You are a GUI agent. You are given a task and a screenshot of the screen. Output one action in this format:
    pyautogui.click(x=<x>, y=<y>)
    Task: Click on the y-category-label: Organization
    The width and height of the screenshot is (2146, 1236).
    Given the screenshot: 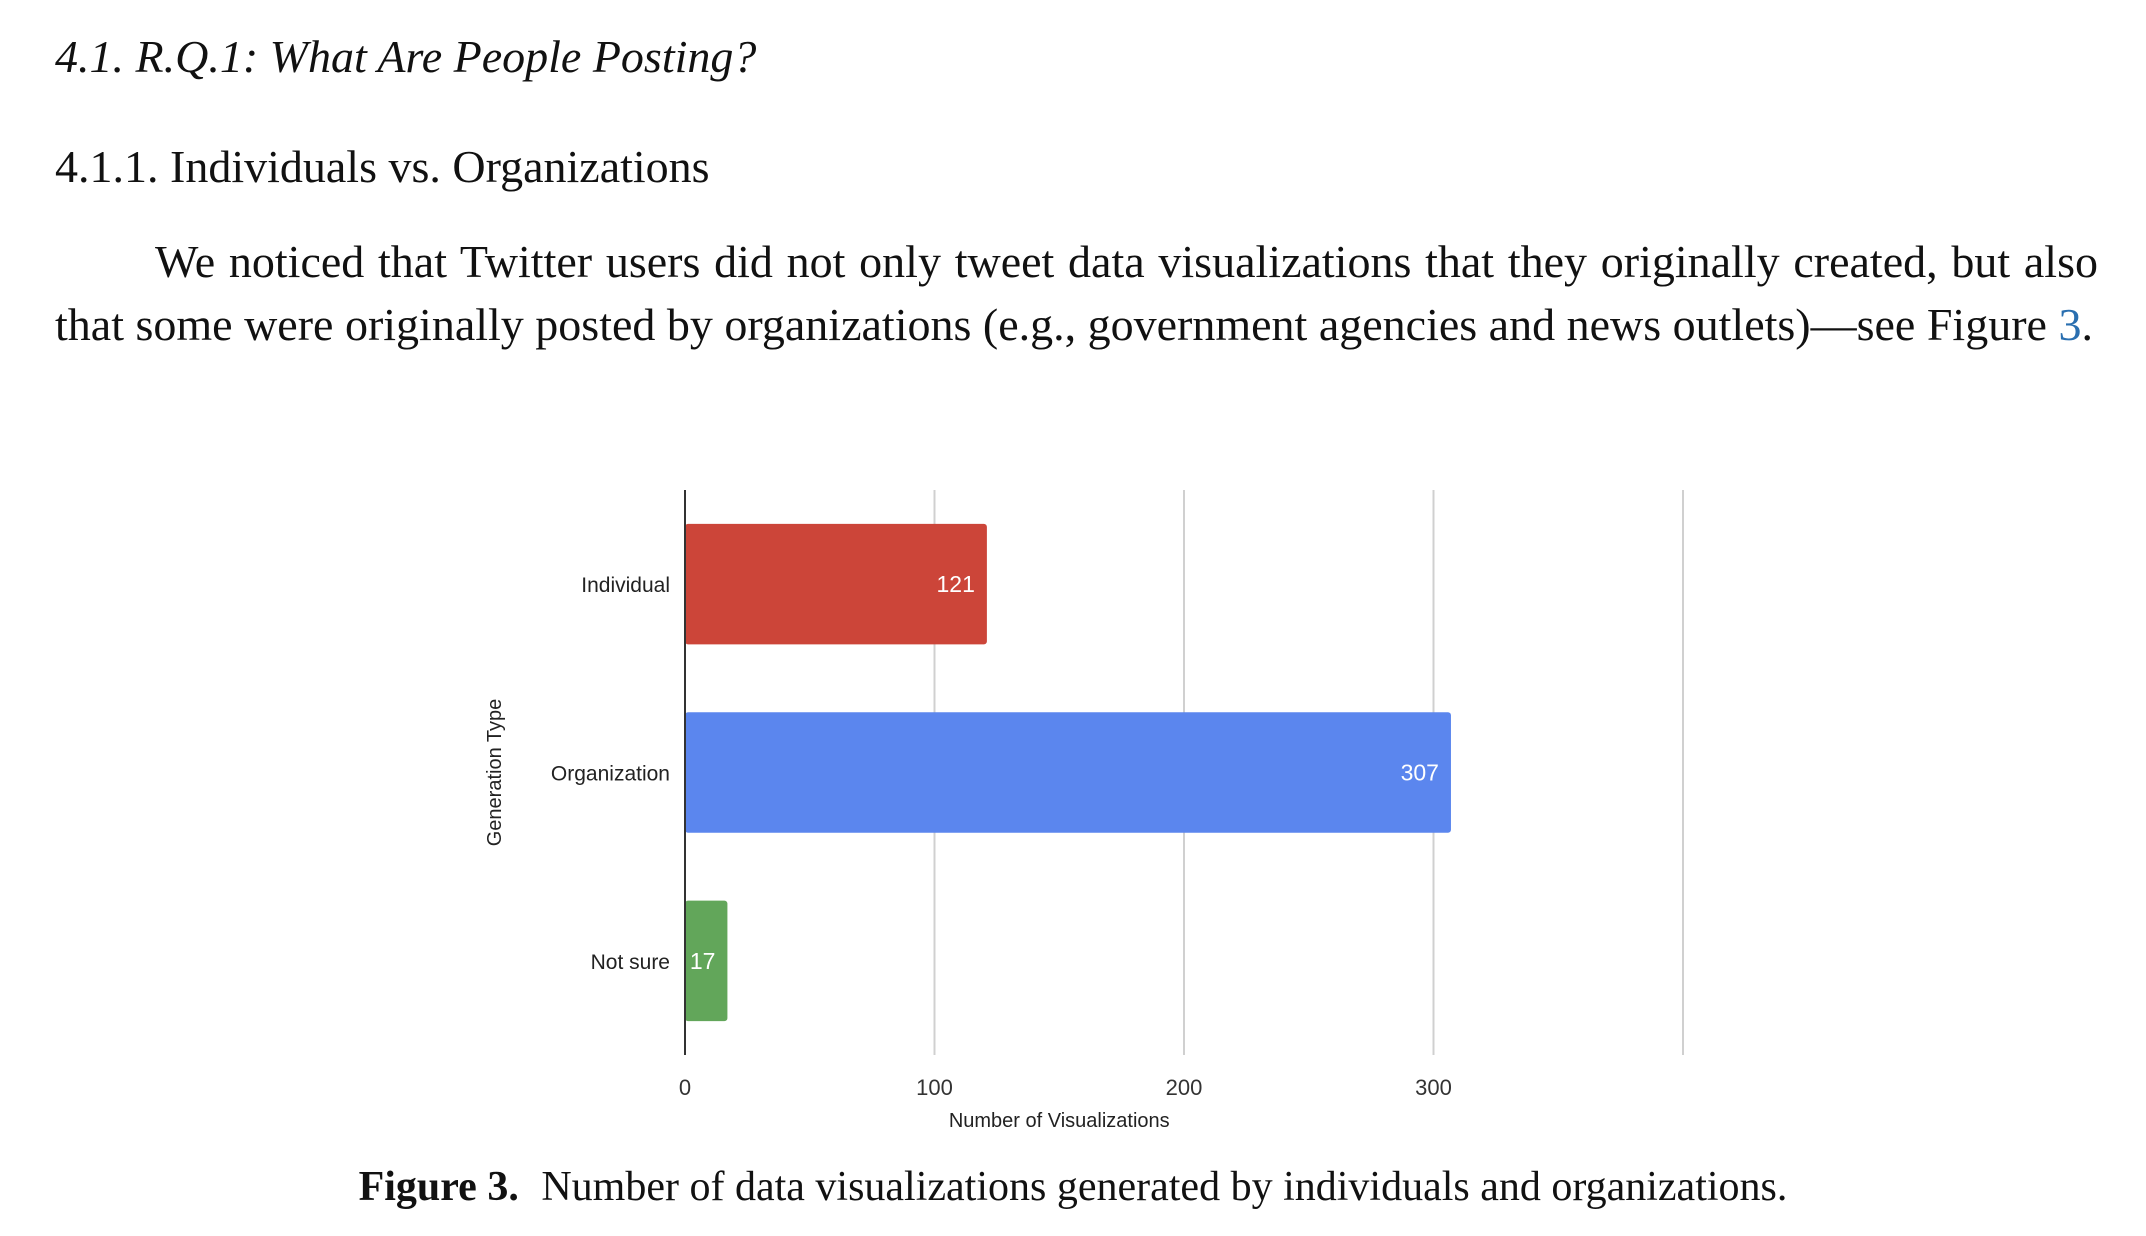 What is the action you would take?
    pyautogui.click(x=610, y=774)
    